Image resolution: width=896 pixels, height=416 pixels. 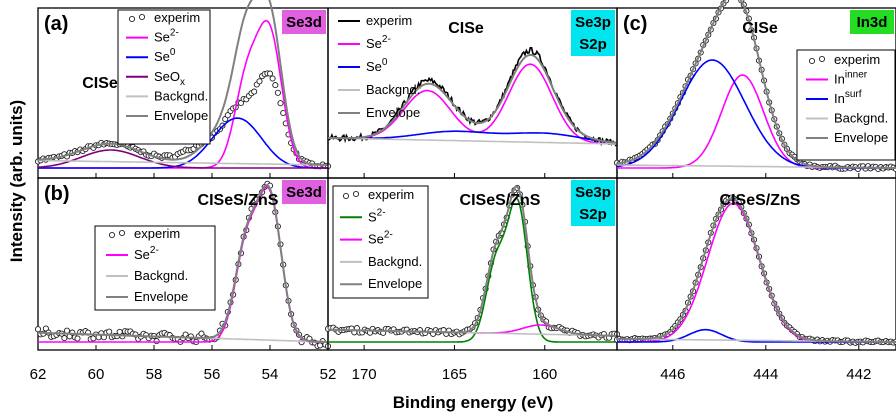 I want to click on legend: experim Se2- Se0 Backgnd. Envelope, so click(x=379, y=66).